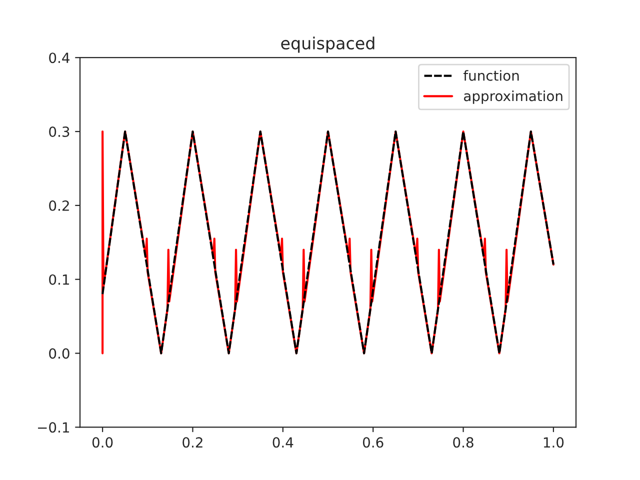 Image resolution: width=640 pixels, height=480 pixels. What do you see at coordinates (59, 205) in the screenshot?
I see `y-tick-label: 0.2` at bounding box center [59, 205].